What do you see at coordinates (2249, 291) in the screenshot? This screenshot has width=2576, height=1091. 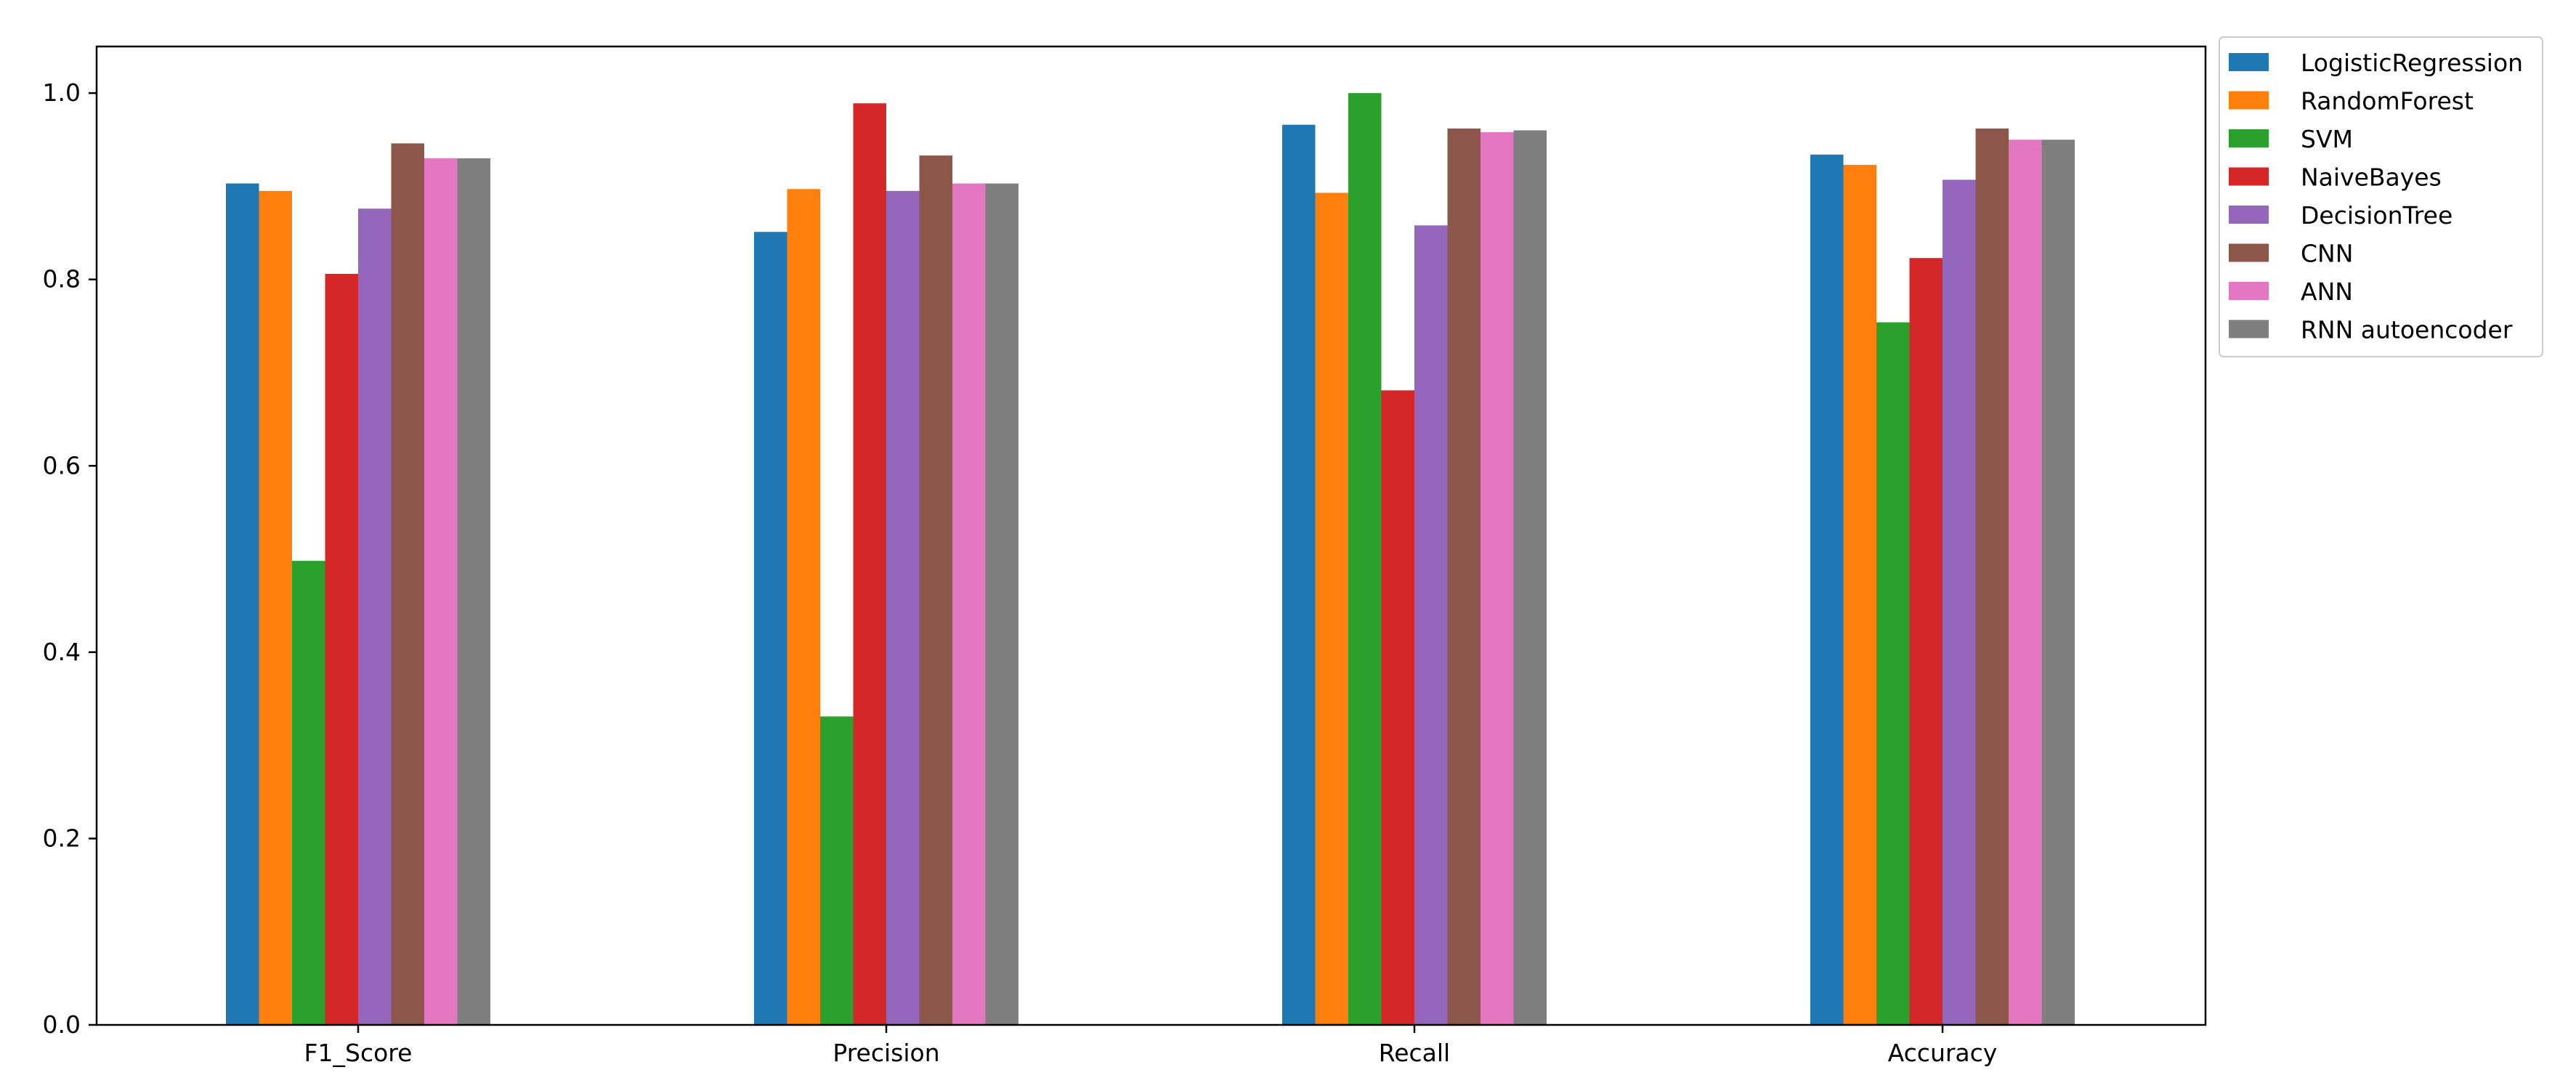 I see `legend-swatch-ann` at bounding box center [2249, 291].